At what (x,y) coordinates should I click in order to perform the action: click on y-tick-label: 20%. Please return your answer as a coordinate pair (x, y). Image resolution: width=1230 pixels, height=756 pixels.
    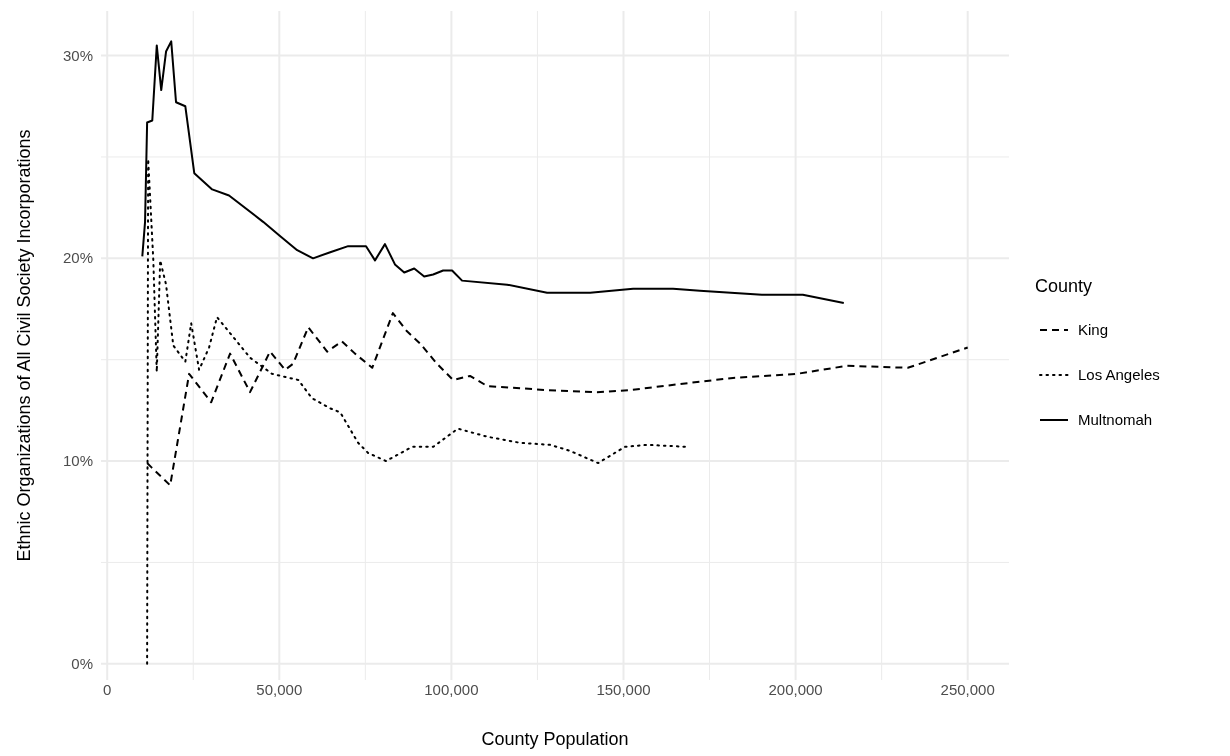
    Looking at the image, I should click on (77, 258).